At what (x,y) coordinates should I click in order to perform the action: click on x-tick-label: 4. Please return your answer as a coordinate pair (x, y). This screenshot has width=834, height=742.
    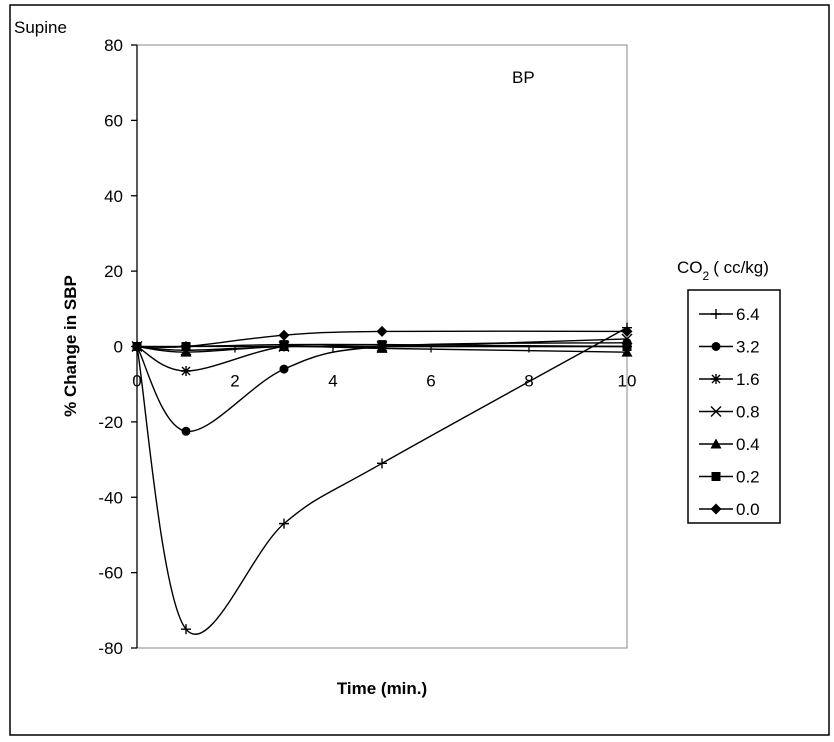
    Looking at the image, I should click on (332, 381).